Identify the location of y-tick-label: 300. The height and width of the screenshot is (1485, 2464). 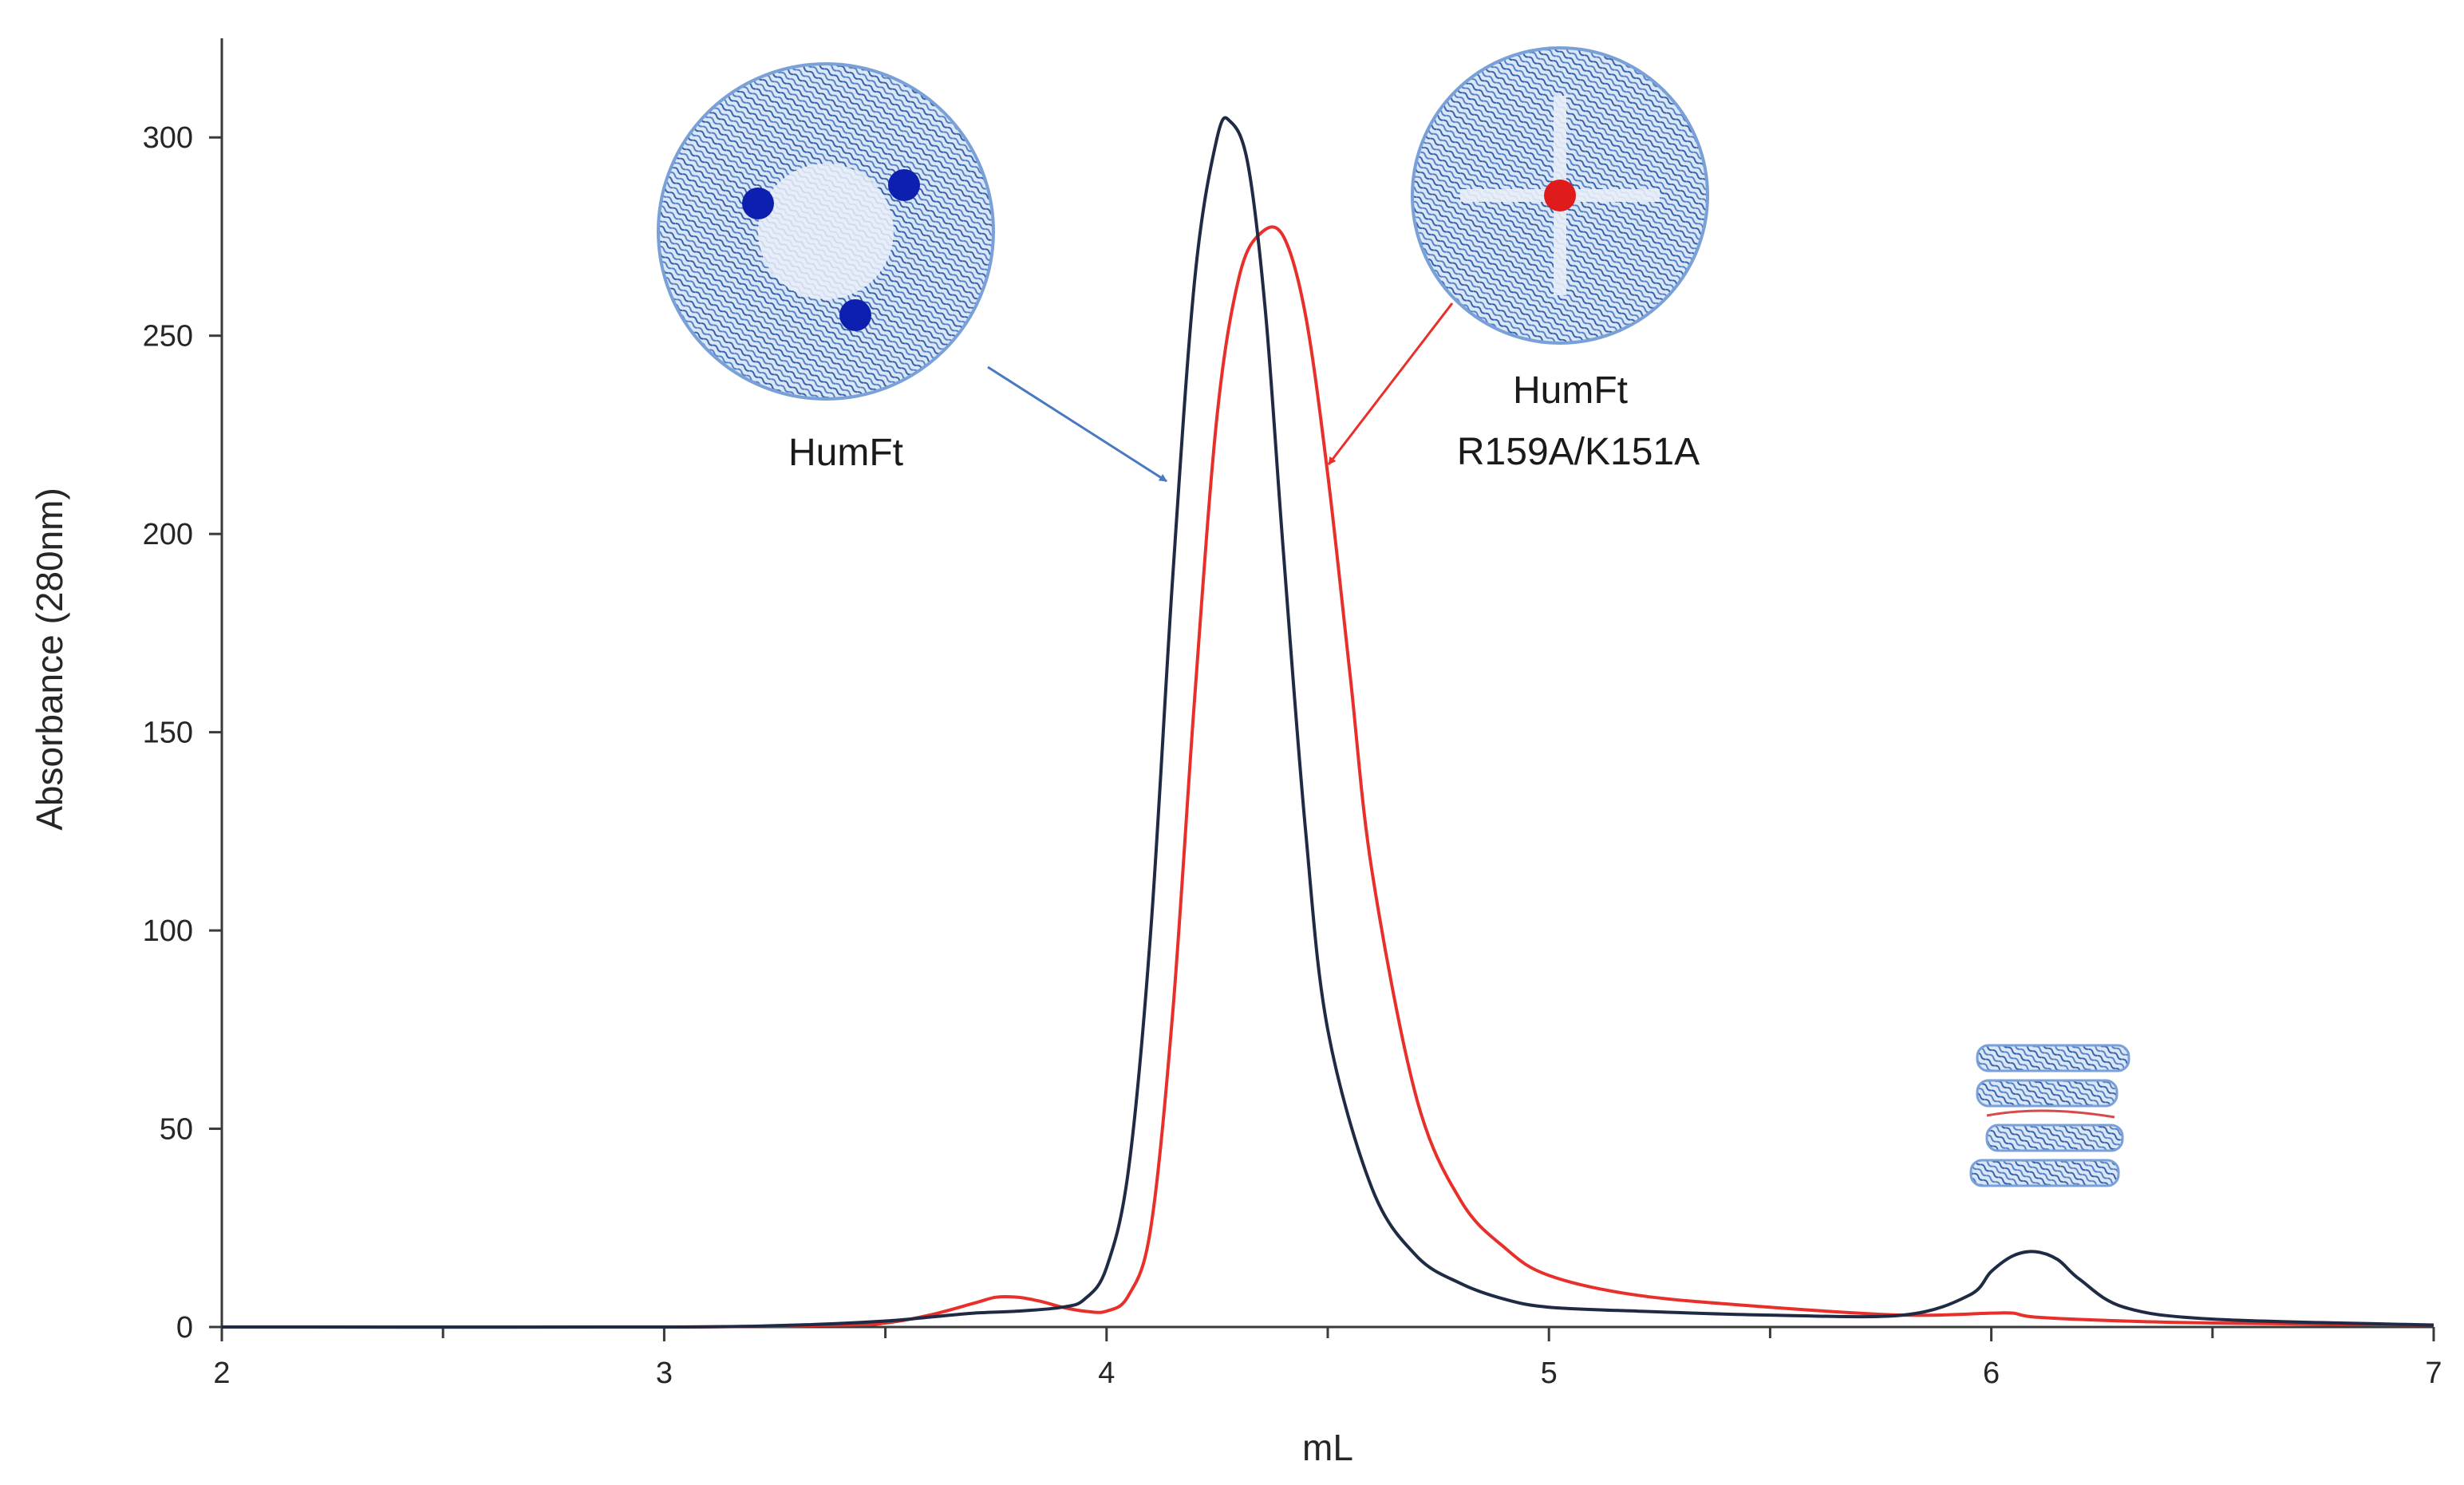
(168, 138).